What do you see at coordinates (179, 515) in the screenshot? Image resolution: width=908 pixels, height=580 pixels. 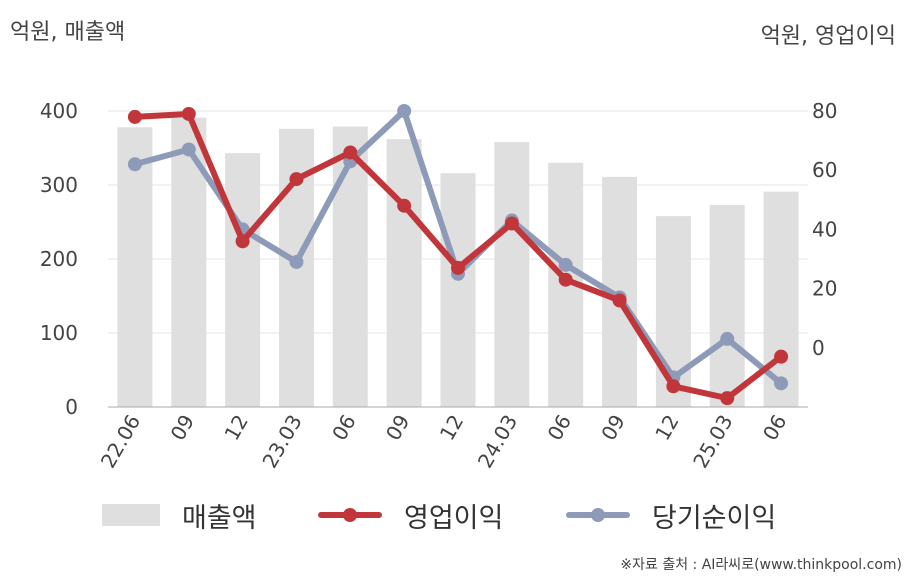 I see `legend-item-revenue: 매출액` at bounding box center [179, 515].